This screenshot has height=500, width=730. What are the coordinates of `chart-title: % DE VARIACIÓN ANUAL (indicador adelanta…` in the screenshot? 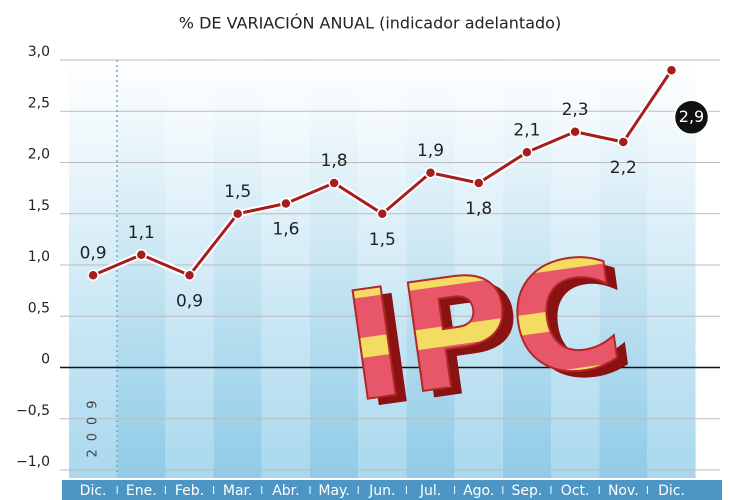 It's located at (370, 23).